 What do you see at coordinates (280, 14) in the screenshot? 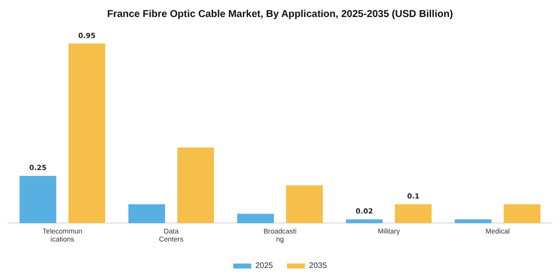
I see `chart-title: France Fibre Optic Cable Market, By Application, 2025-2035 (USD Billion)` at bounding box center [280, 14].